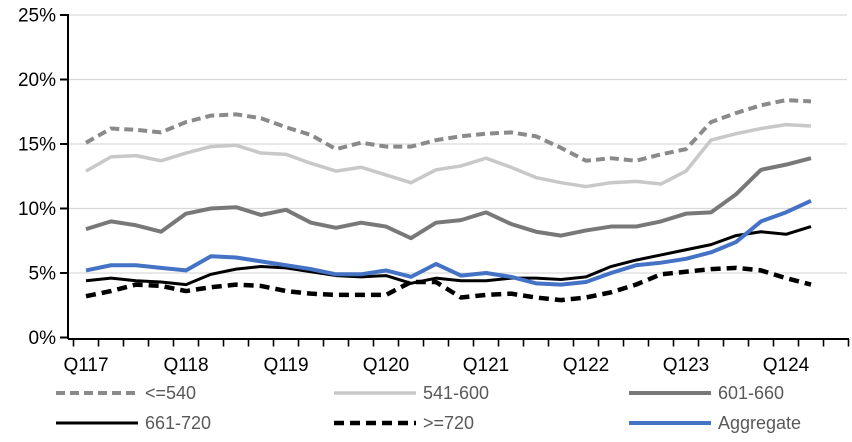  Describe the element at coordinates (37, 145) in the screenshot. I see `y-tick-label: 15%` at that location.